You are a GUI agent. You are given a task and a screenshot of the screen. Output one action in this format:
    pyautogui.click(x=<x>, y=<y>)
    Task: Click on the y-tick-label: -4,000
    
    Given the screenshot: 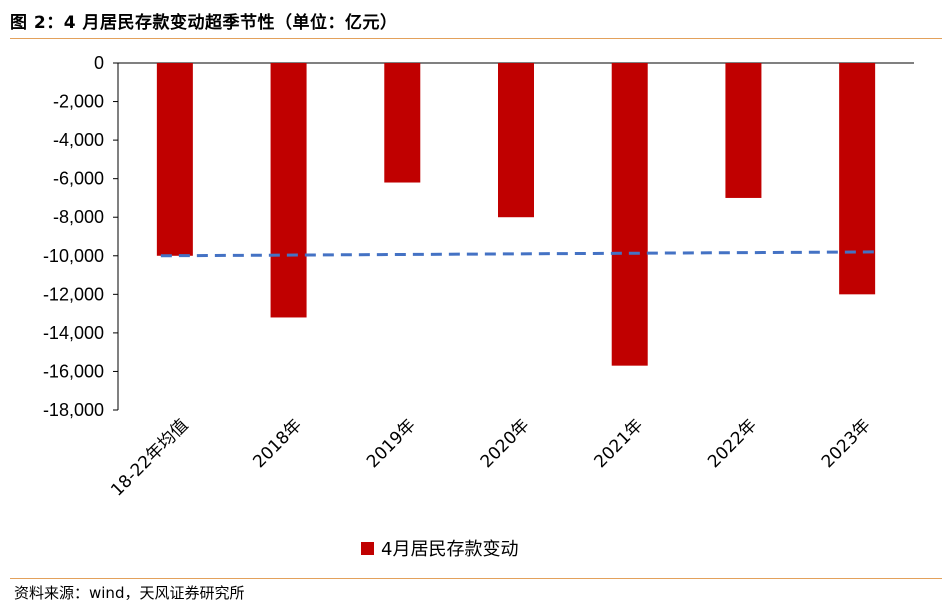 What is the action you would take?
    pyautogui.click(x=78, y=140)
    